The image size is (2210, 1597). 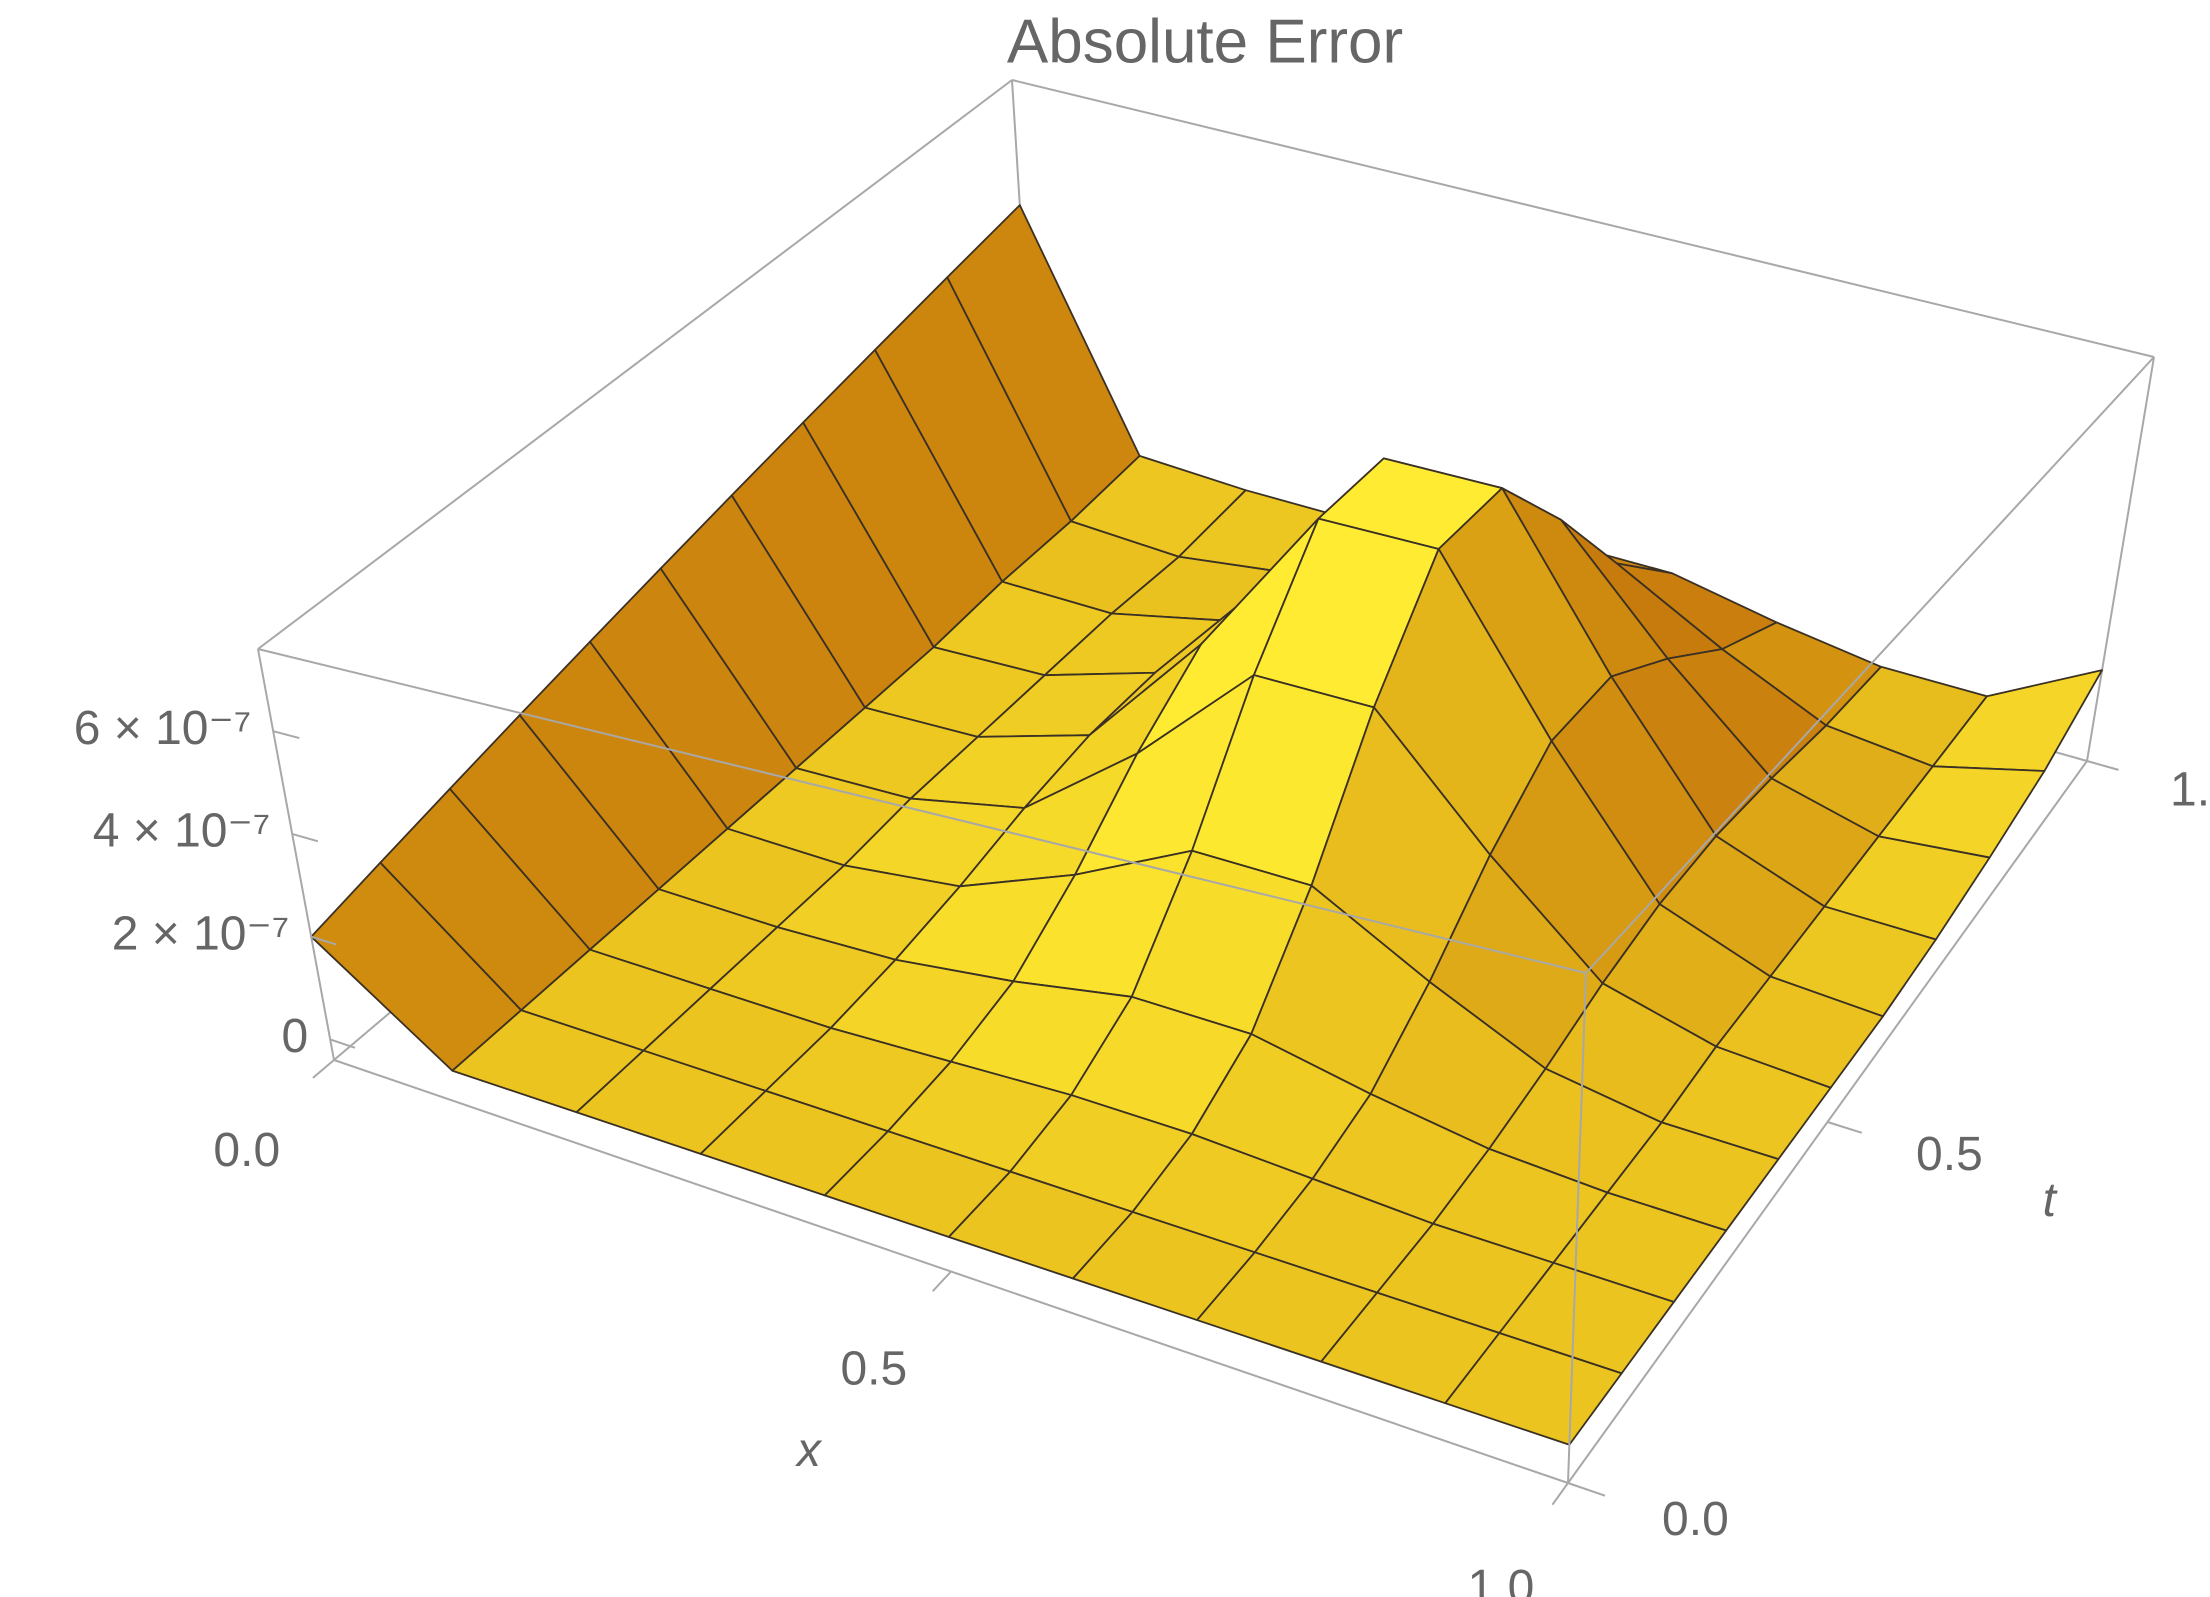 What do you see at coordinates (182, 831) in the screenshot?
I see `z-tick-label: 4 × 10⁻⁷` at bounding box center [182, 831].